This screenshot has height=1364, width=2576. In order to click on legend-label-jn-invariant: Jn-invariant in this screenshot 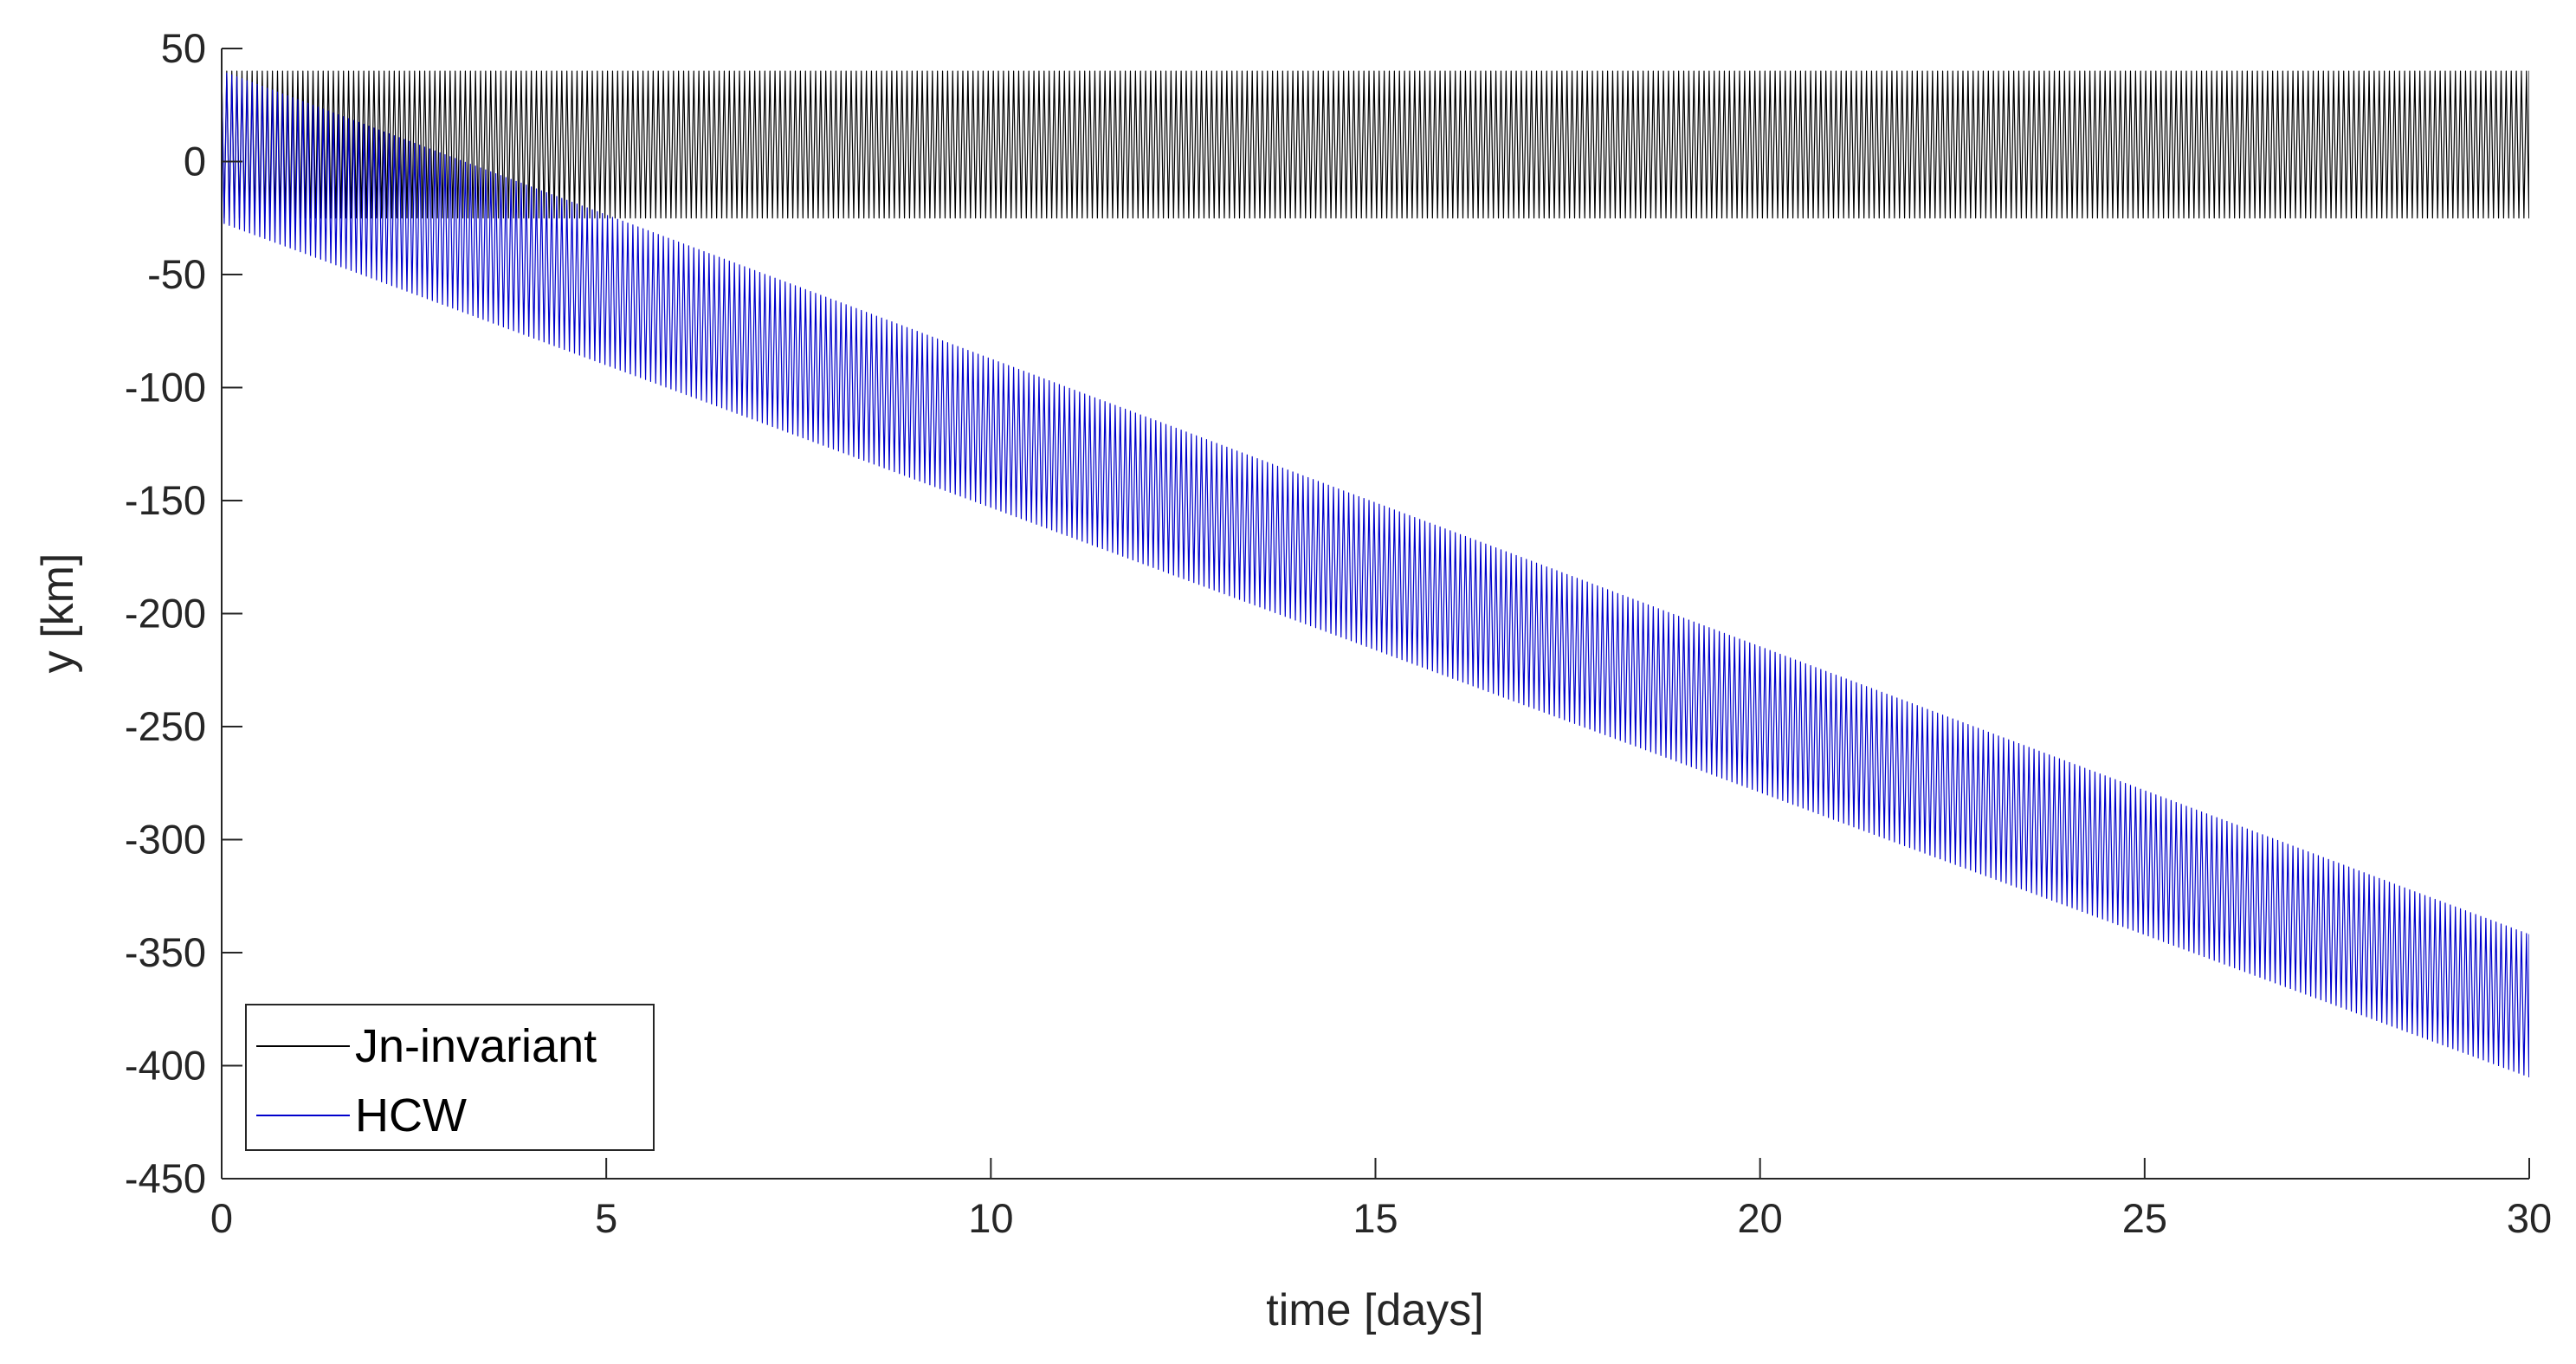, I will do `click(476, 1046)`.